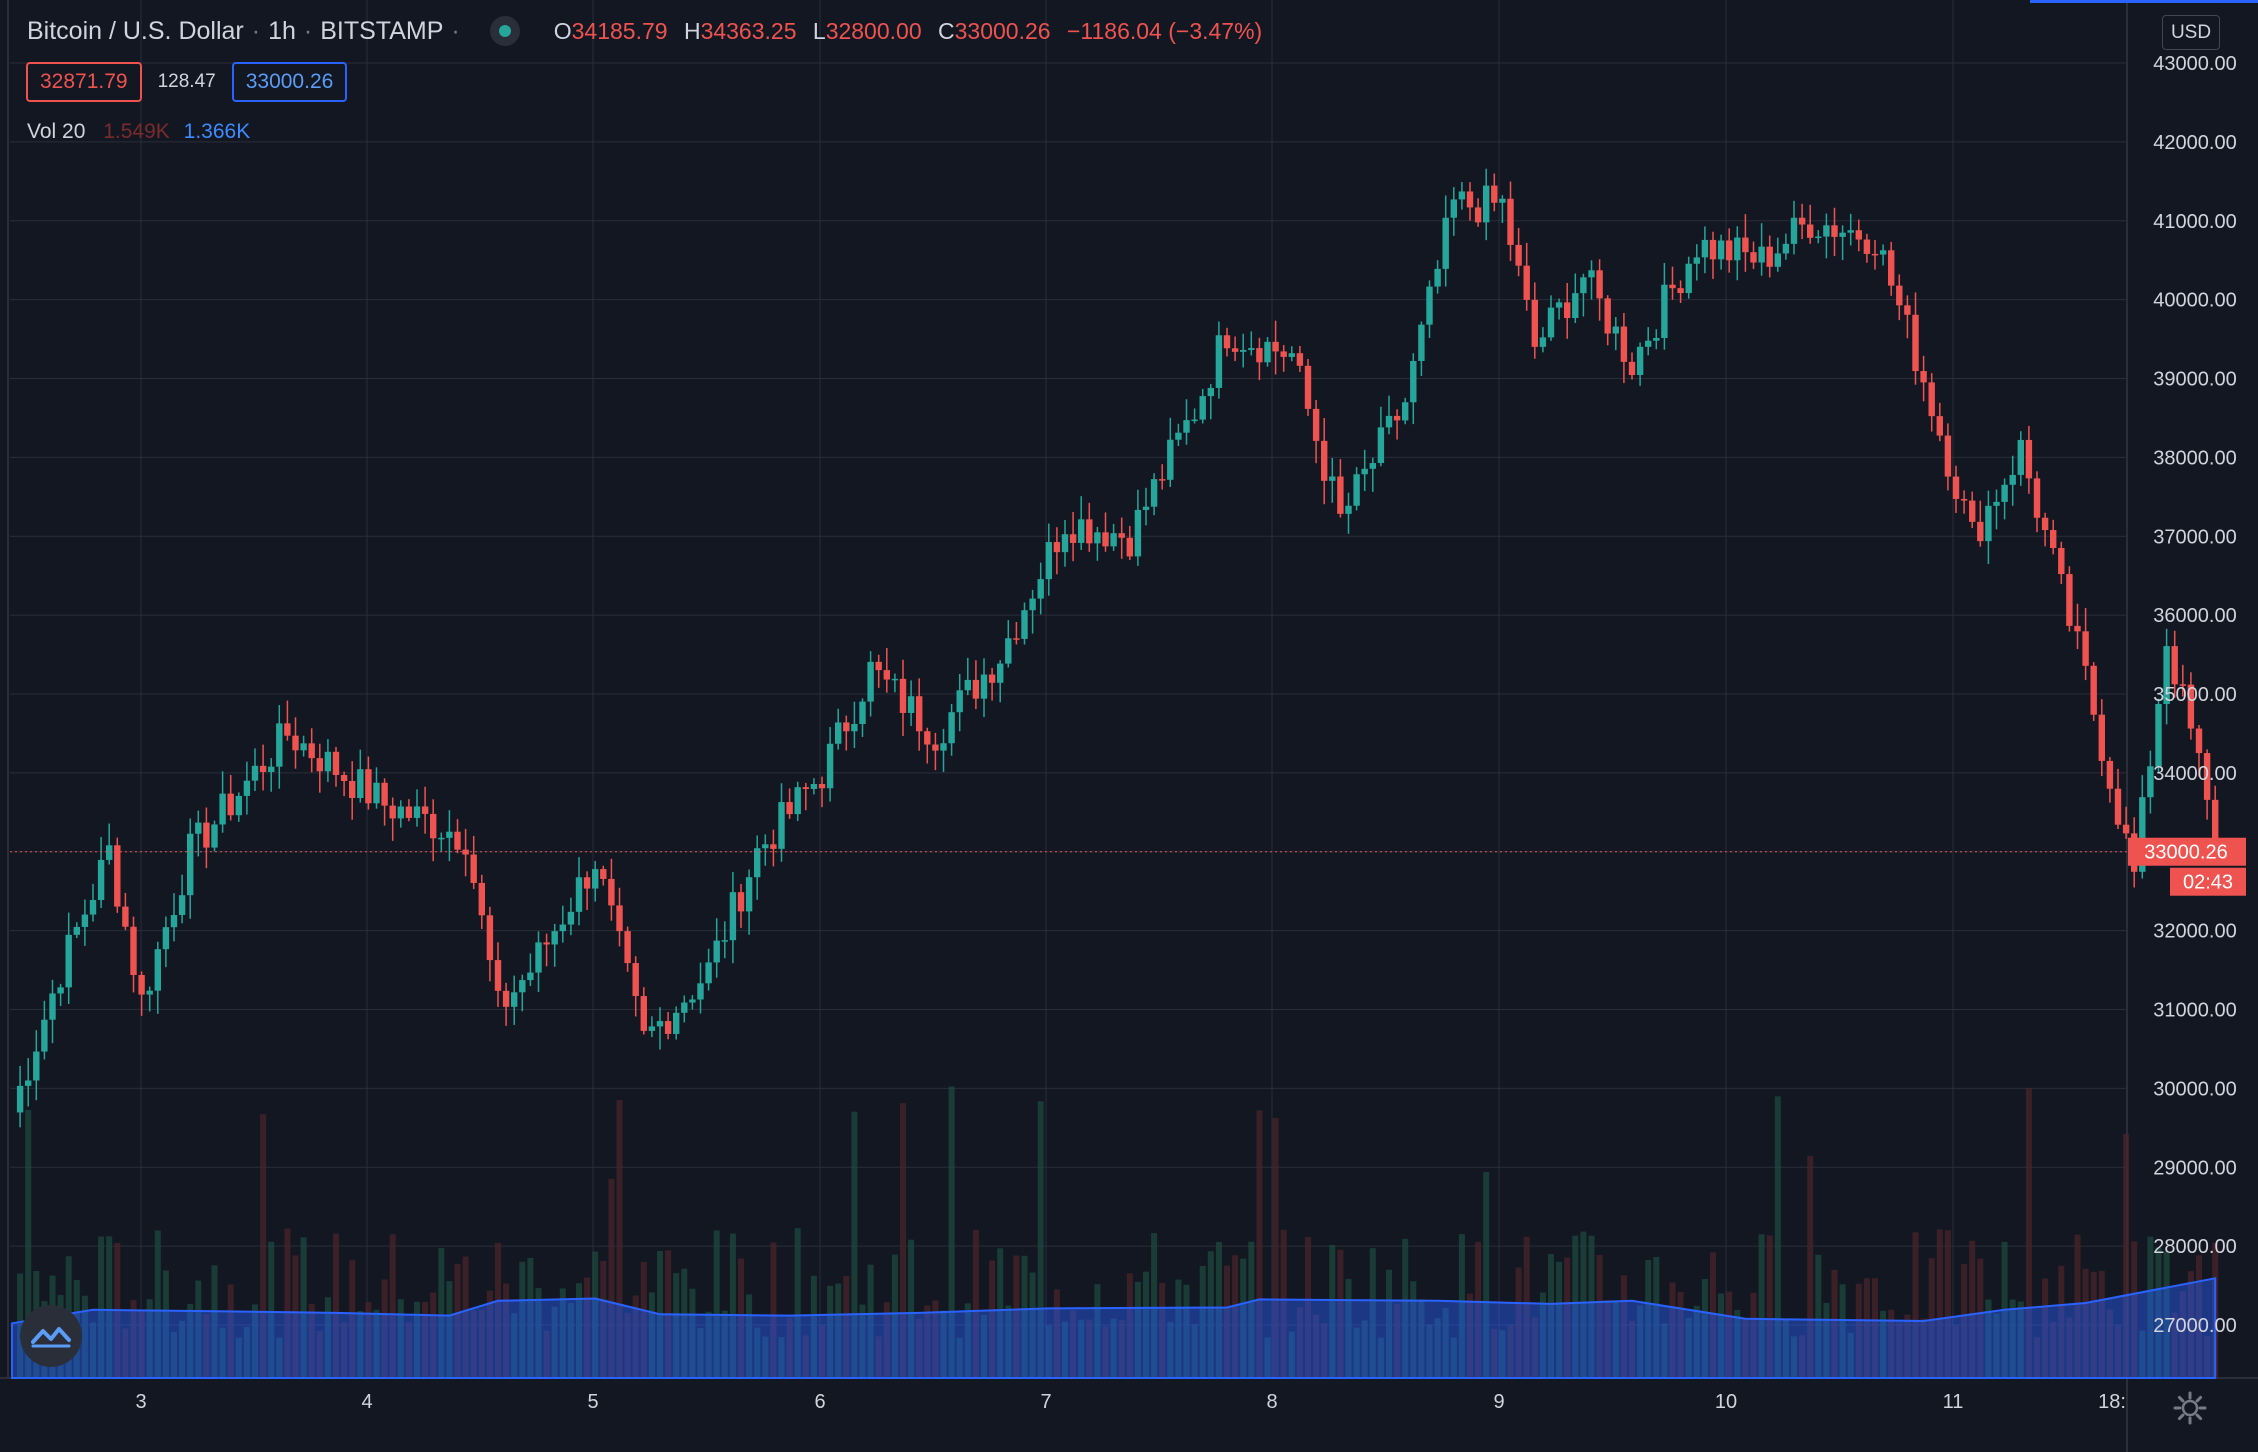 This screenshot has width=2258, height=1452. Describe the element at coordinates (2190, 1408) in the screenshot. I see `gear-icon` at that location.